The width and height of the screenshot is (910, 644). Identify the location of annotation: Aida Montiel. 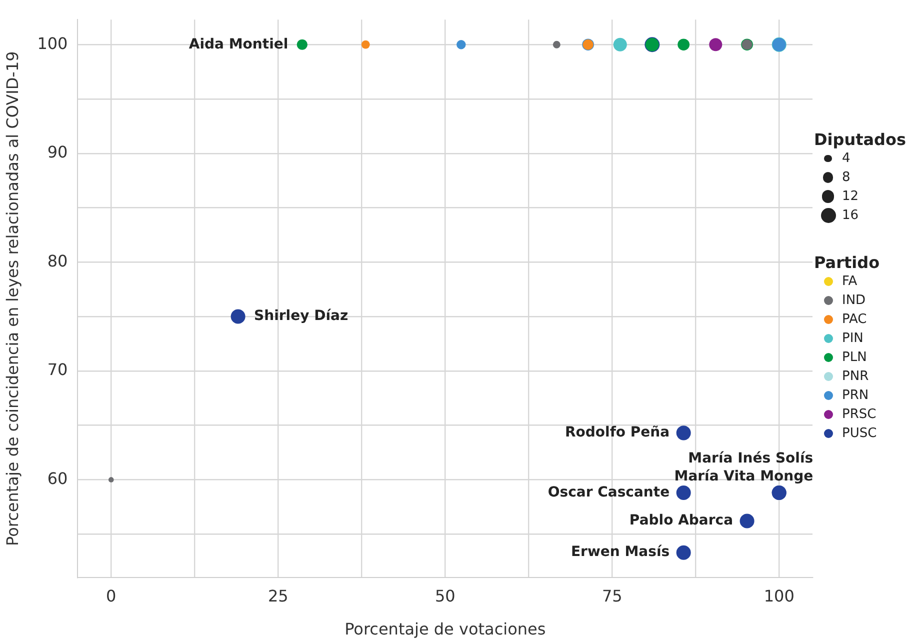
(238, 44).